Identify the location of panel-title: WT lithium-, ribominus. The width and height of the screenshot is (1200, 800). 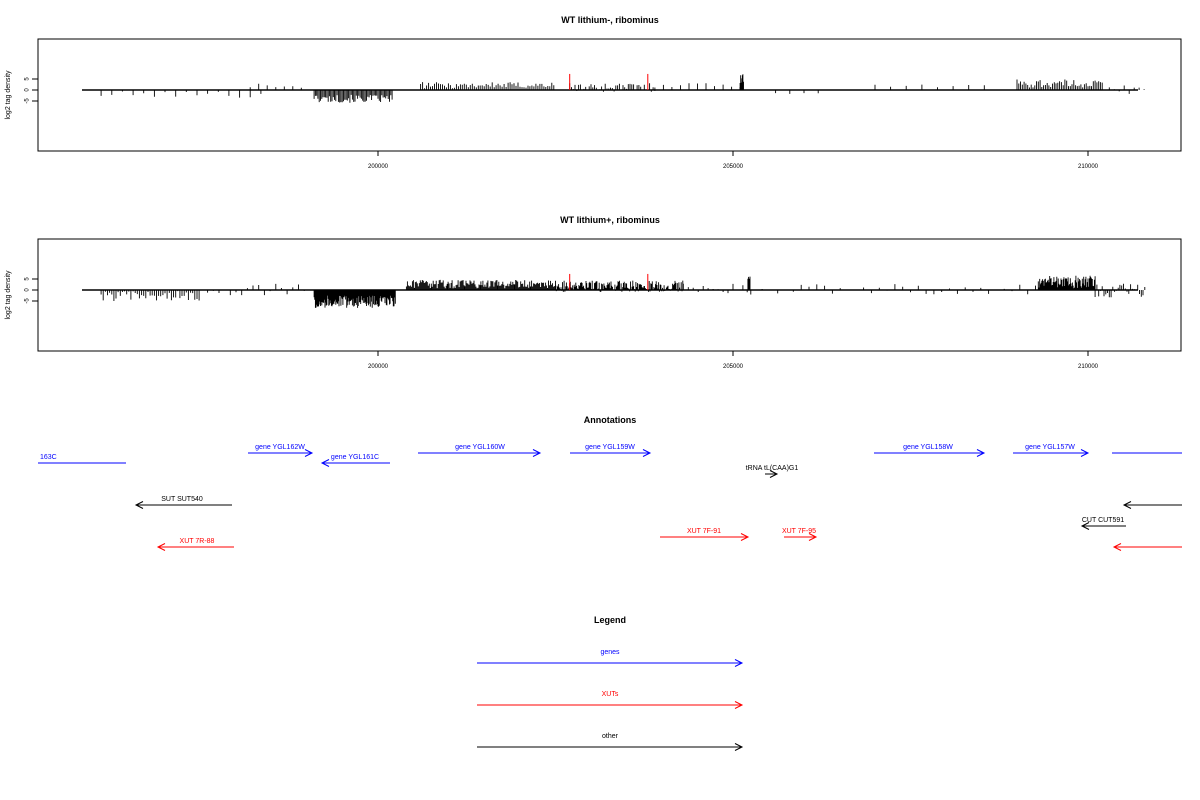
(610, 20).